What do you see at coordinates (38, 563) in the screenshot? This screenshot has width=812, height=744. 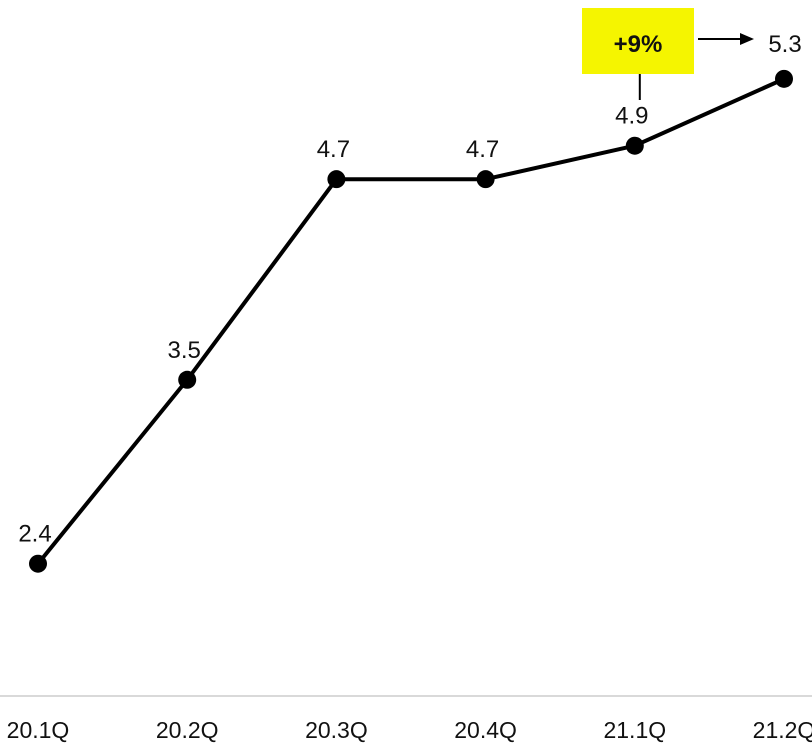 I see `data-point-20.1Q` at bounding box center [38, 563].